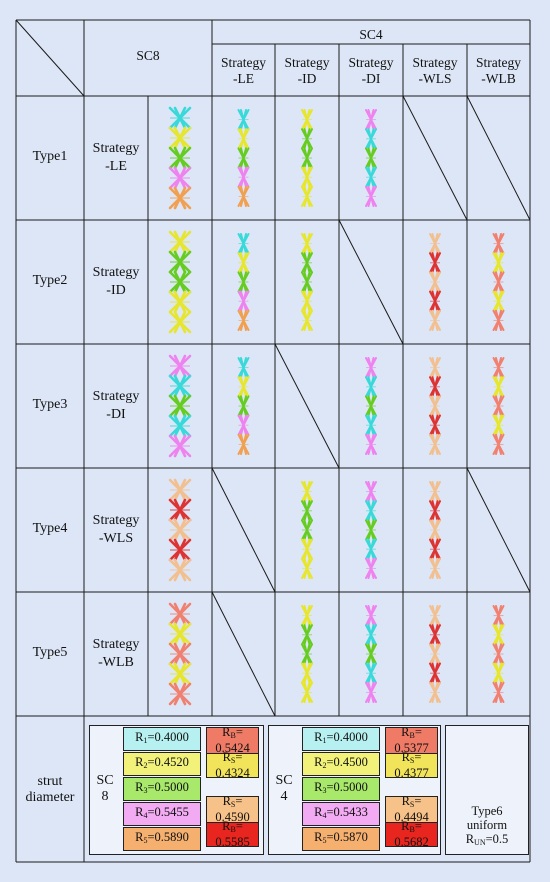 The image size is (550, 882). What do you see at coordinates (405, 826) in the screenshot?
I see `sc4-side-radius-3-symbol: R` at bounding box center [405, 826].